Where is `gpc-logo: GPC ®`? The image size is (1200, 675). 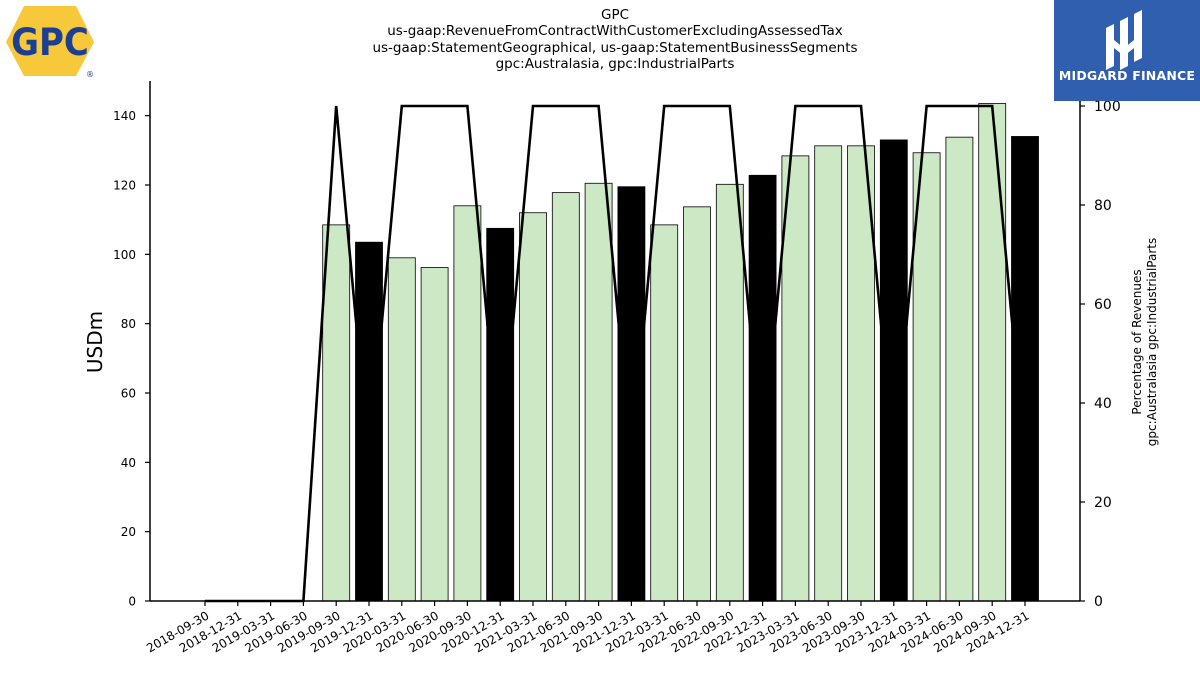
gpc-logo: GPC ® is located at coordinates (50, 42).